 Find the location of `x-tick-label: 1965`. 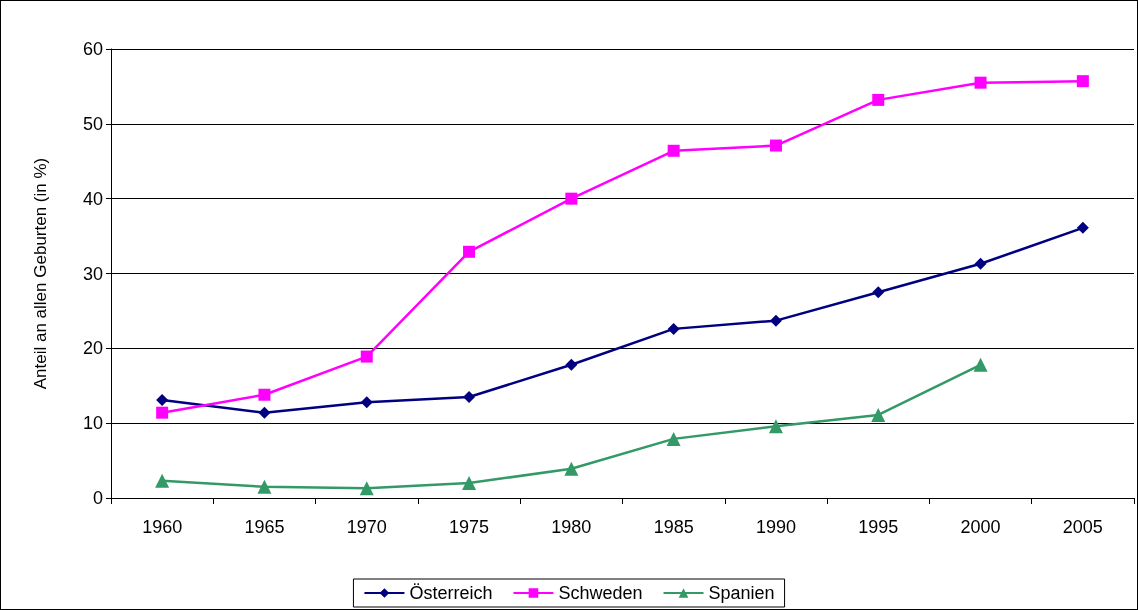

x-tick-label: 1965 is located at coordinates (264, 527).